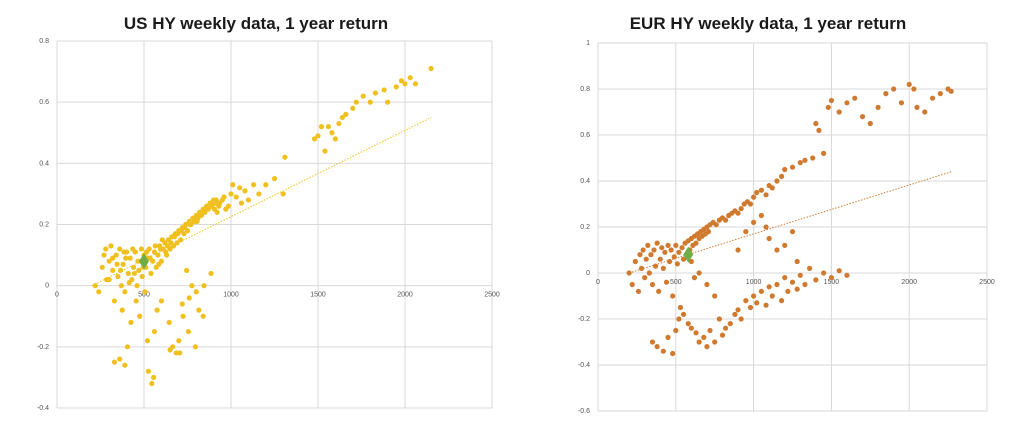  I want to click on y-tick-label: -0.4, so click(43, 408).